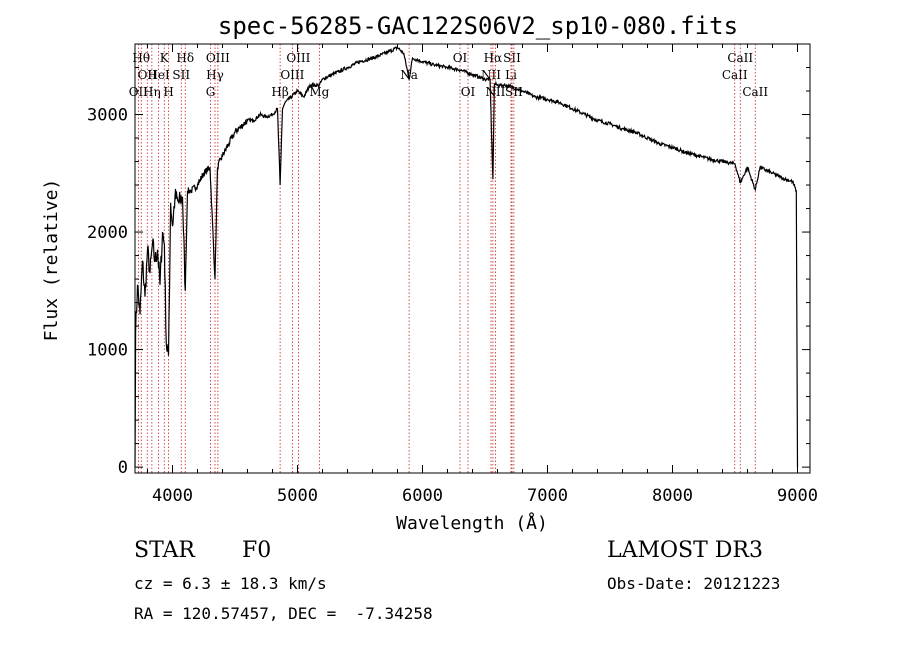 This screenshot has height=649, width=900. Describe the element at coordinates (685, 550) in the screenshot. I see `survey-name: LAMOST DR3` at that location.